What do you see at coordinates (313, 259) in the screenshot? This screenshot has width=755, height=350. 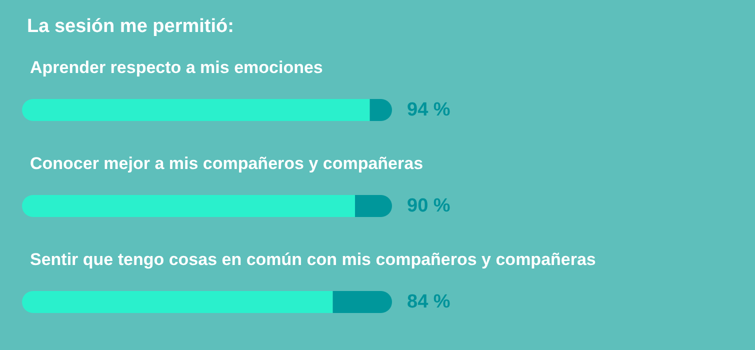 I see `y-tick-label: Sentir que tengo cosas en común con mis compañeros y compañeras` at bounding box center [313, 259].